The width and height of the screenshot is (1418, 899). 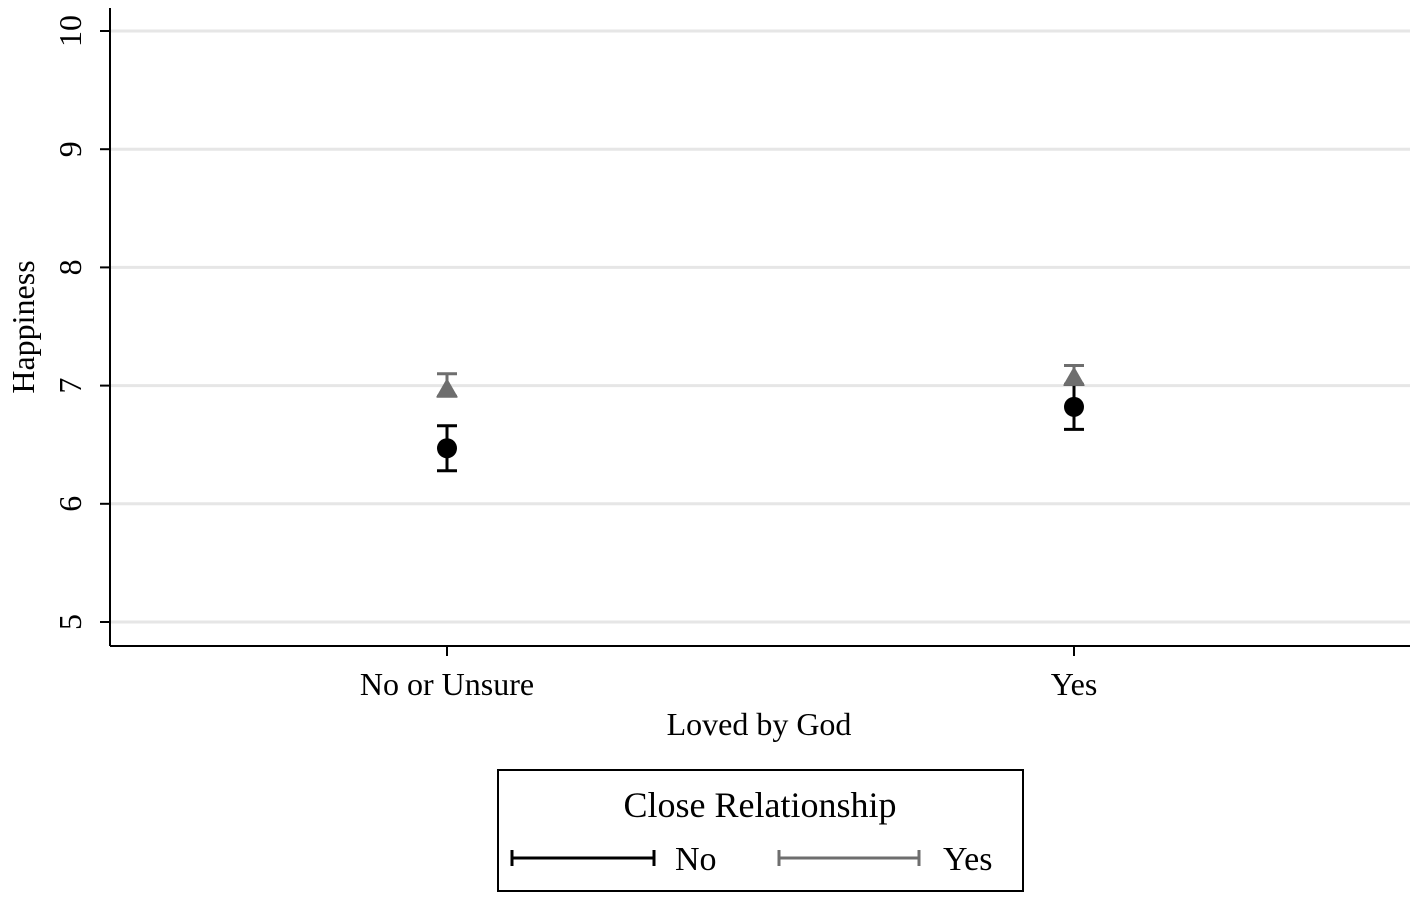 I want to click on y-tick-label-9: 9, so click(x=70, y=149).